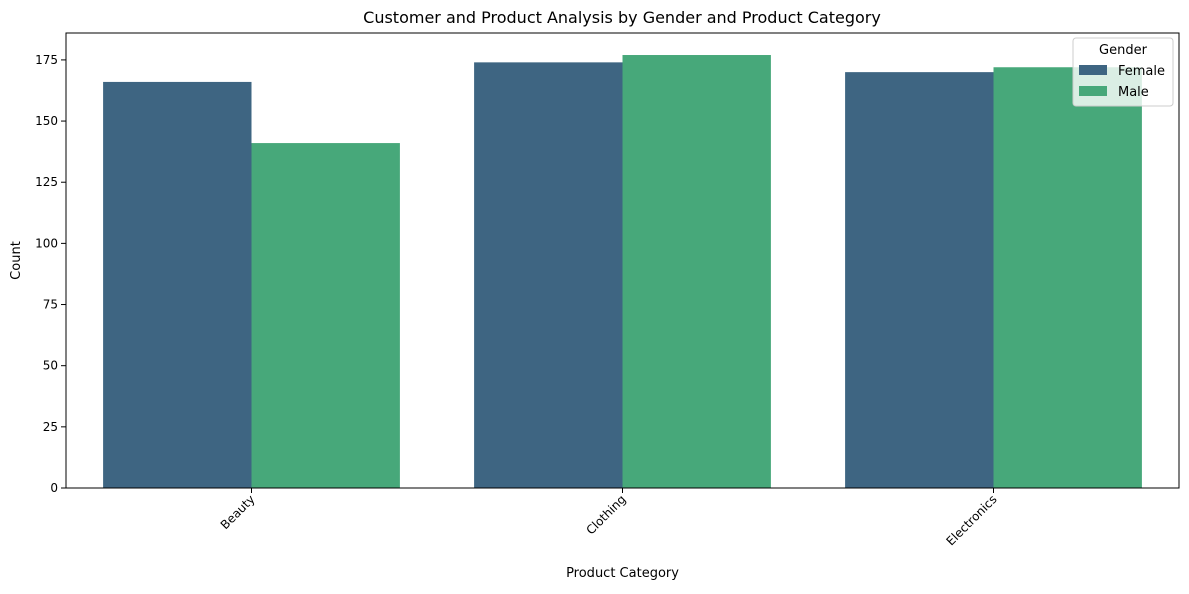  Describe the element at coordinates (548, 275) in the screenshot. I see `bar-female-clothing` at that location.